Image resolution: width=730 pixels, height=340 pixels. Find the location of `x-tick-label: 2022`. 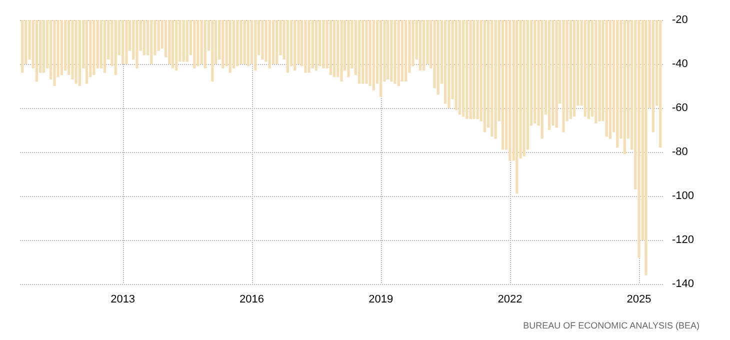

x-tick-label: 2022 is located at coordinates (510, 300).